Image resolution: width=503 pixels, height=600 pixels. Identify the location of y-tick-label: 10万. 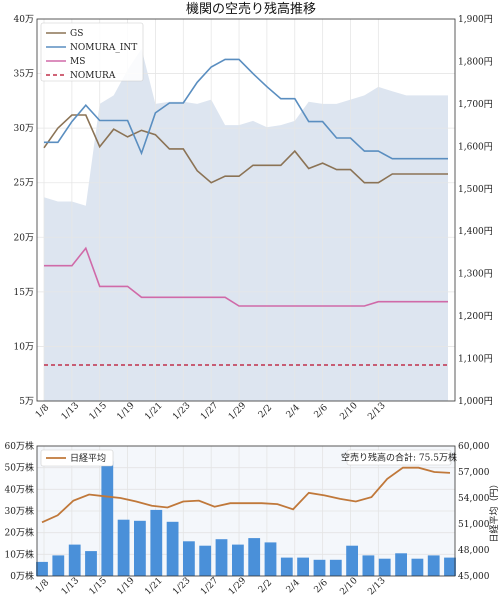
(24, 347).